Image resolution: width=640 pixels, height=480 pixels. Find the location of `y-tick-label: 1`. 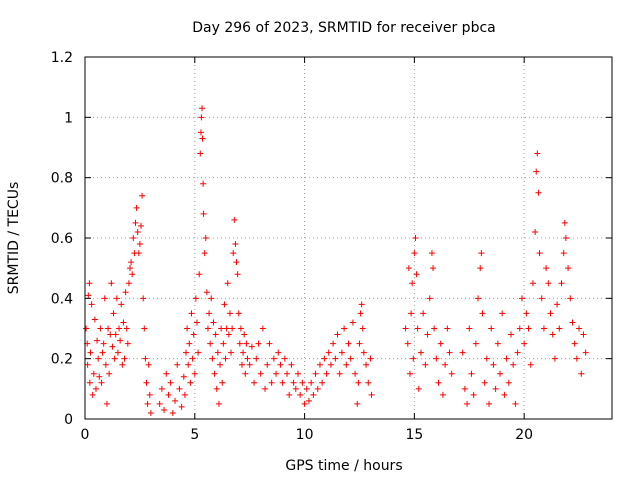

y-tick-label: 1 is located at coordinates (68, 118).